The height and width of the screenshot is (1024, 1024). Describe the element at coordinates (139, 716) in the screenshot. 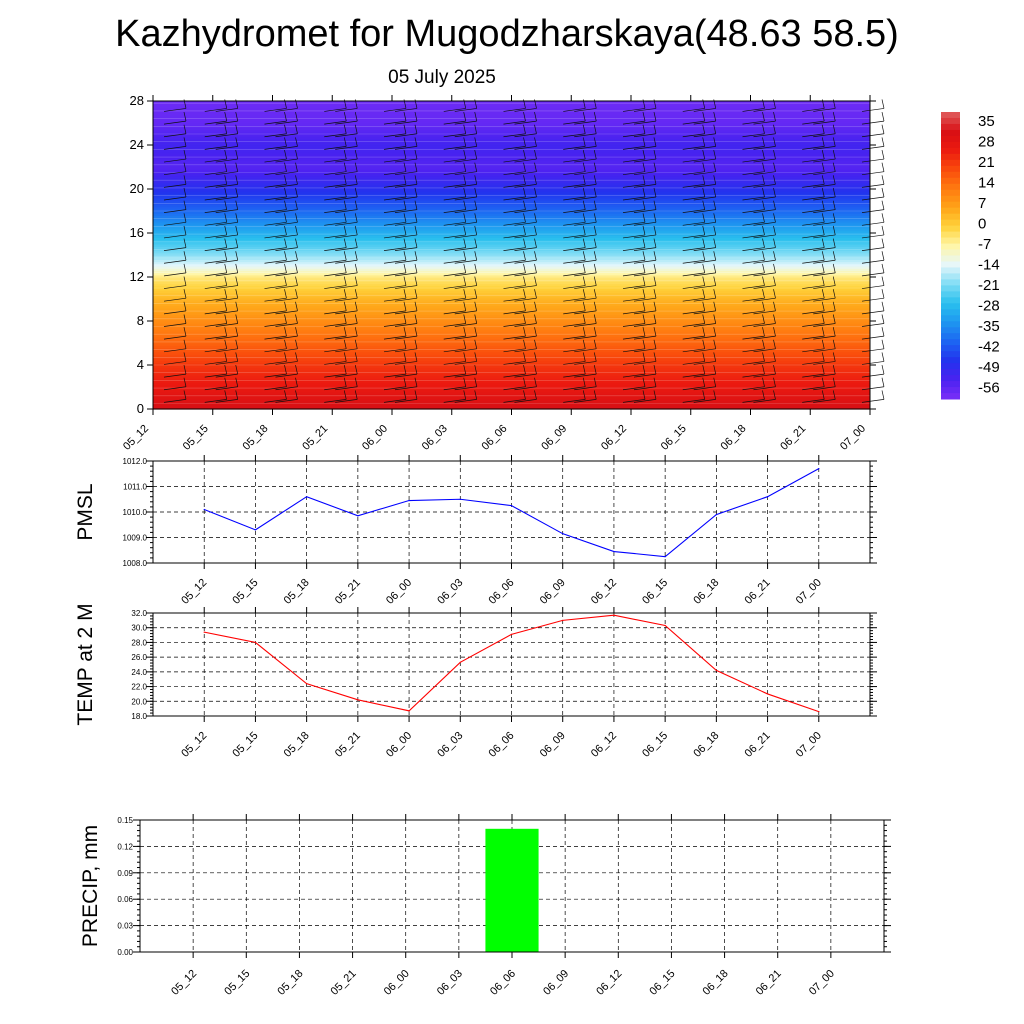

I see `y-tick-label: 18.0` at that location.